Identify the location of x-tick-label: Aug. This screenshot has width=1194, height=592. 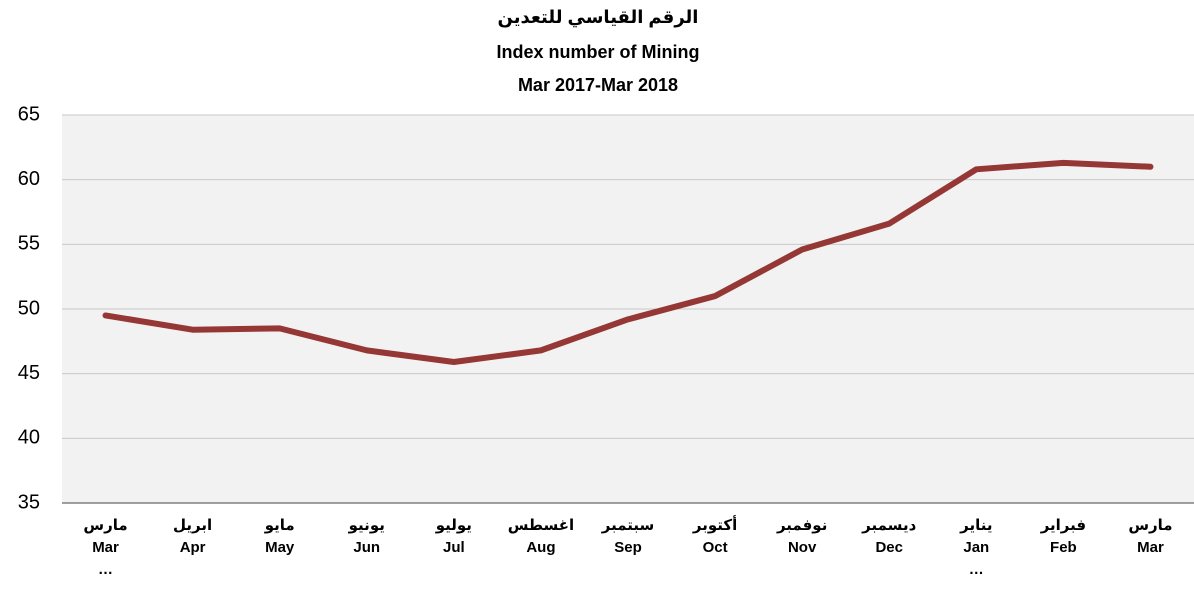
(540, 547).